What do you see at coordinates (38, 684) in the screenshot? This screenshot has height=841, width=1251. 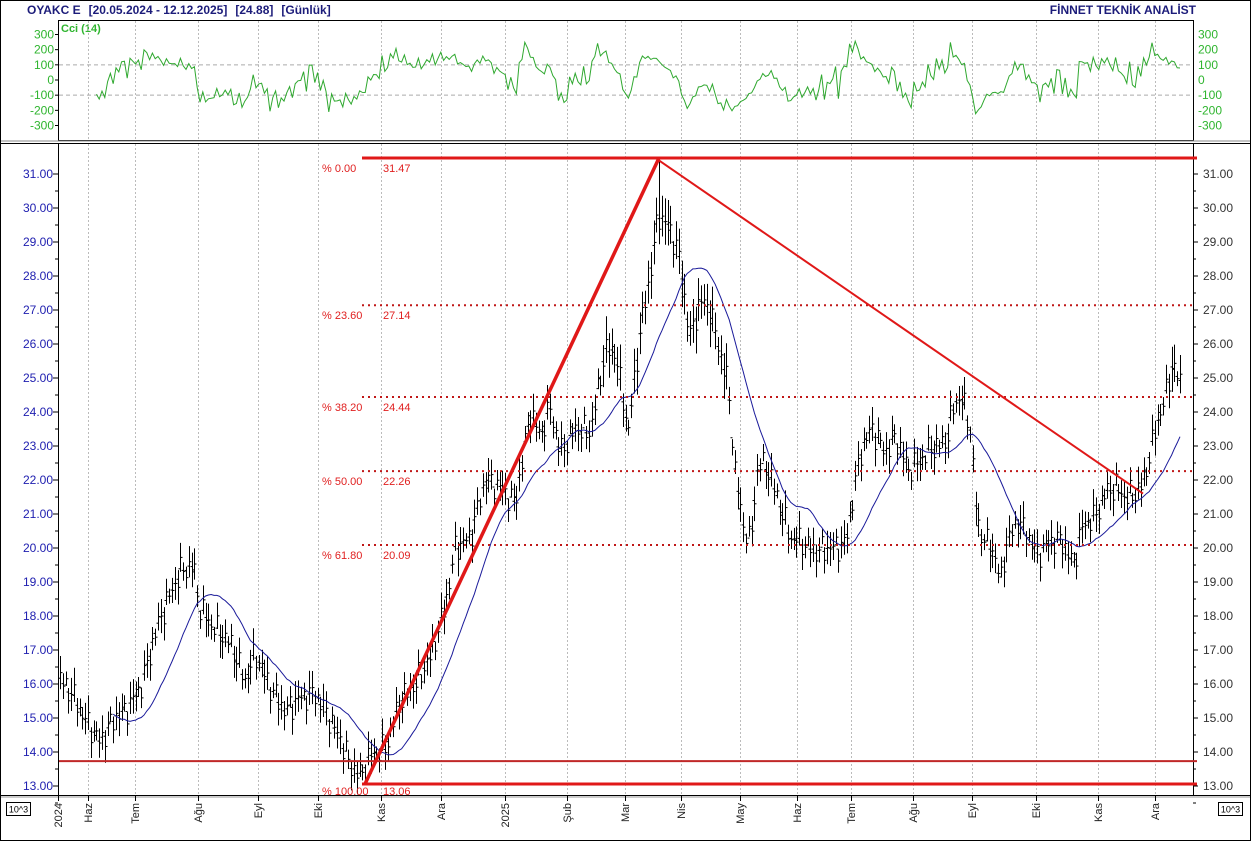 I see `price-left-tick-label: 16.00` at bounding box center [38, 684].